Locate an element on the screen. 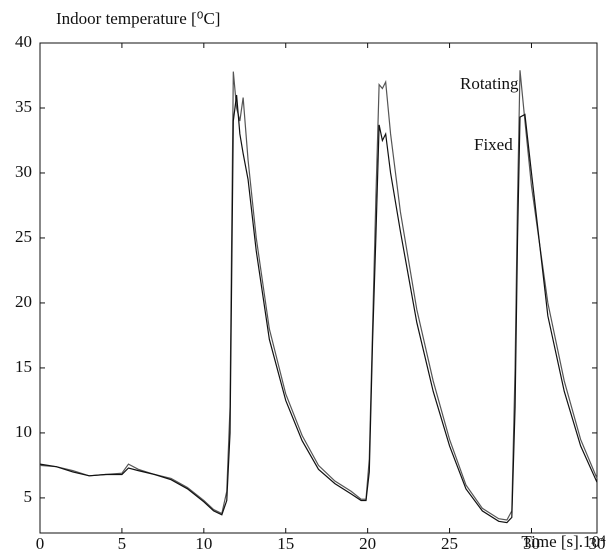 The width and height of the screenshot is (610, 553). annotation: Fixed is located at coordinates (493, 144).